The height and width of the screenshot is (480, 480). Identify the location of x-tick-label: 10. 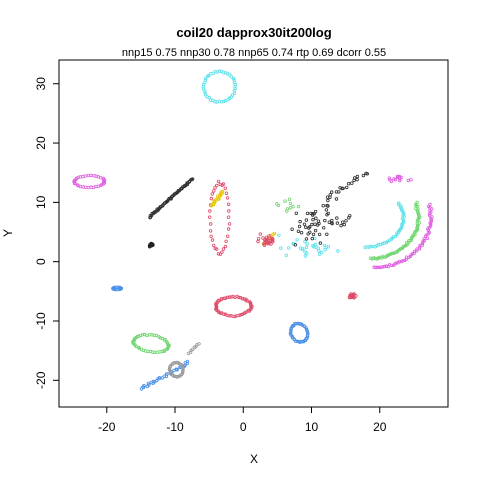
(312, 427).